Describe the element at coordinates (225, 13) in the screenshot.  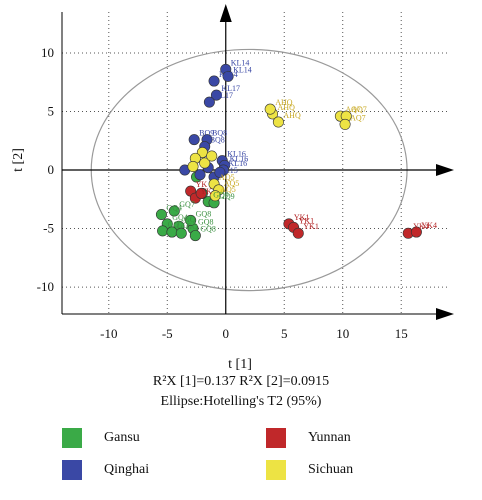
I see `y-axis-arrow` at that location.